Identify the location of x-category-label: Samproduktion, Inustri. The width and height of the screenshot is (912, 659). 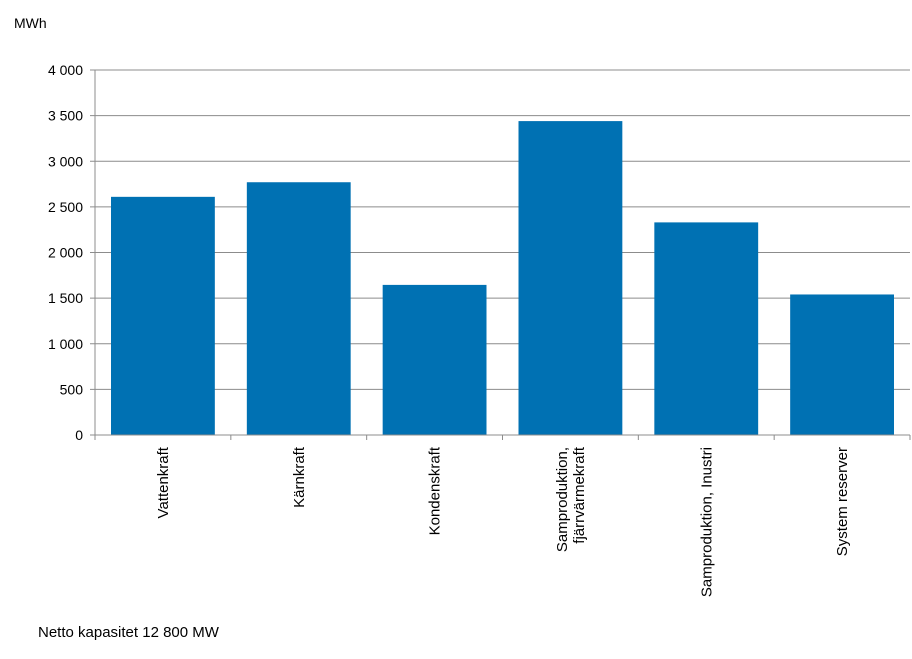
(706, 522).